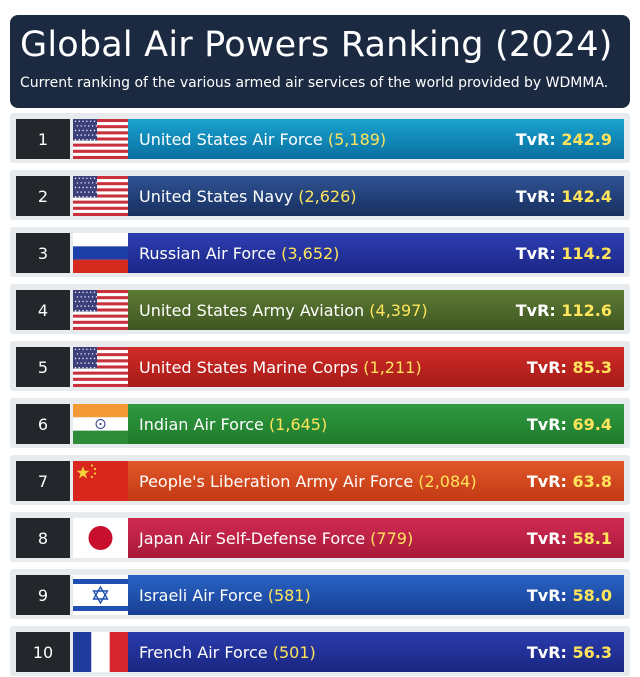 This screenshot has width=640, height=677. Describe the element at coordinates (43, 253) in the screenshot. I see `rank-number: 3` at that location.